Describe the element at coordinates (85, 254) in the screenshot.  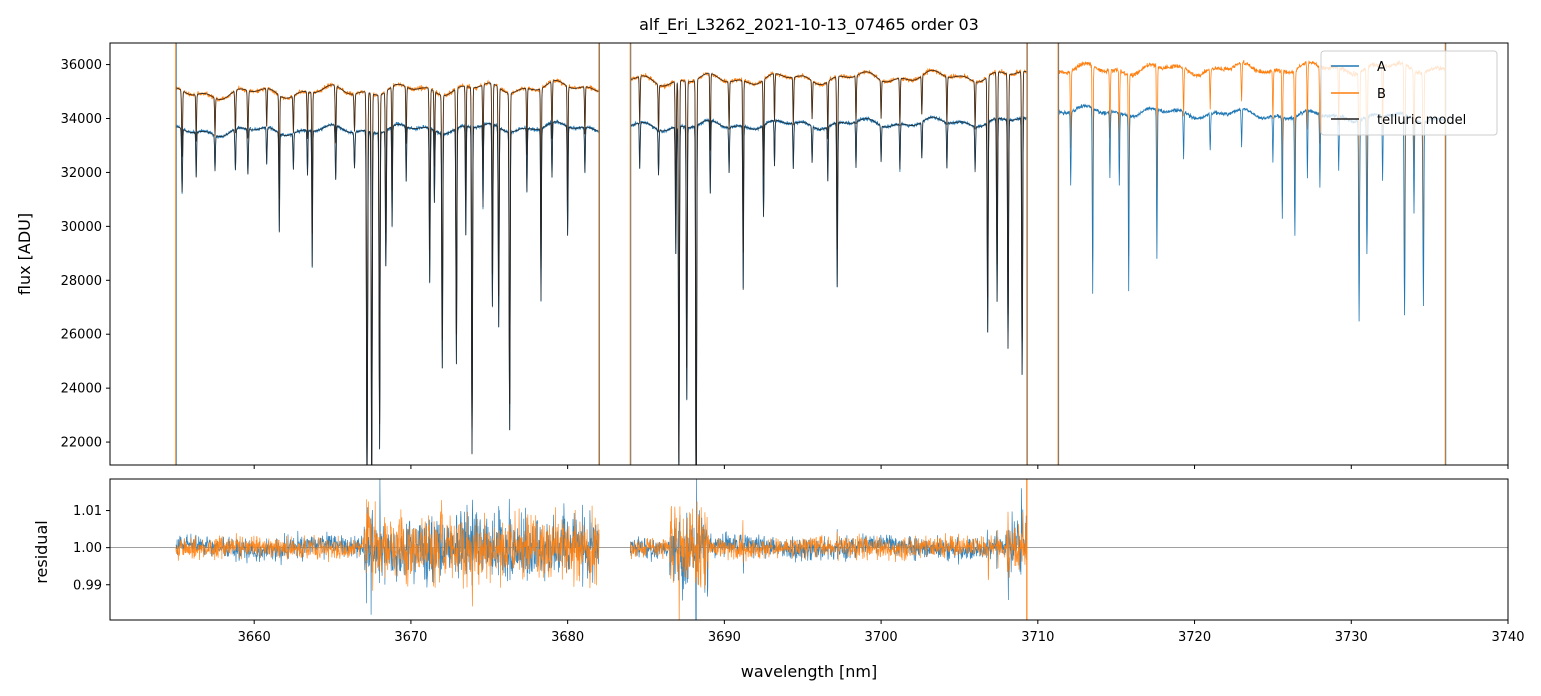
I see `flux-y-axis: 22000 24000 26000 28000 30000 32000 34000 36000` at that location.